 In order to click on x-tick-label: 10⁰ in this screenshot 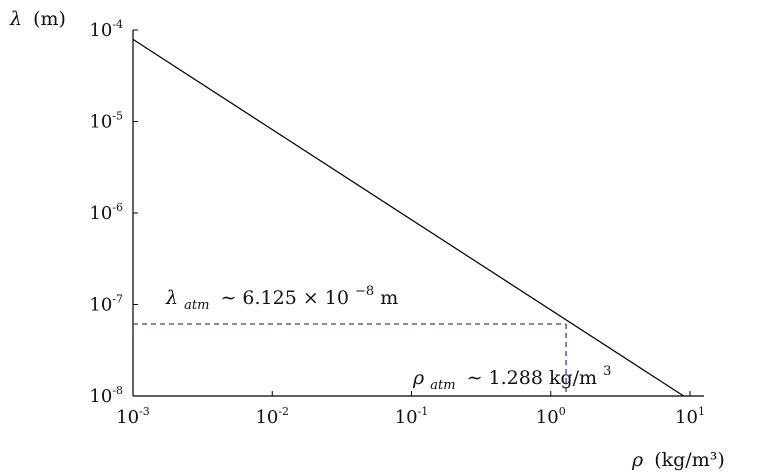, I will do `click(551, 416)`.